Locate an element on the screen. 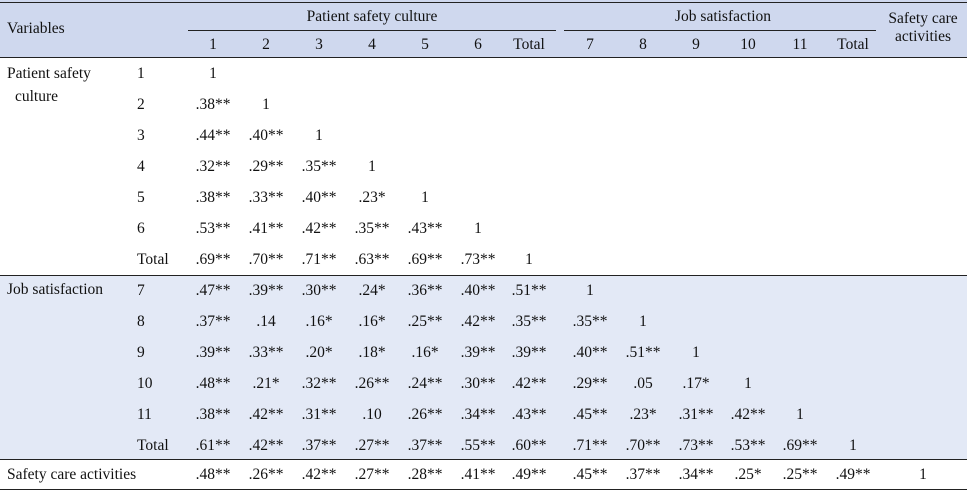 This screenshot has height=491, width=967. column-header: 3 is located at coordinates (319, 44).